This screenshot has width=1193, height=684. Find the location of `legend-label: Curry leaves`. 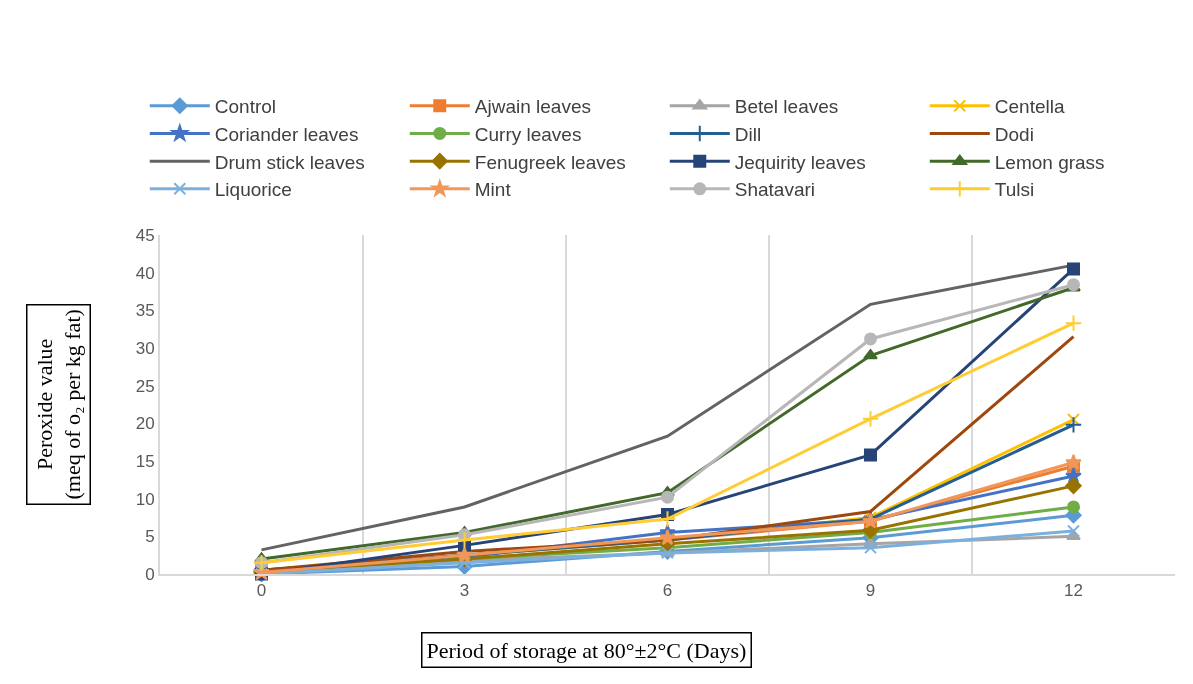

legend-label: Curry leaves is located at coordinates (528, 134).